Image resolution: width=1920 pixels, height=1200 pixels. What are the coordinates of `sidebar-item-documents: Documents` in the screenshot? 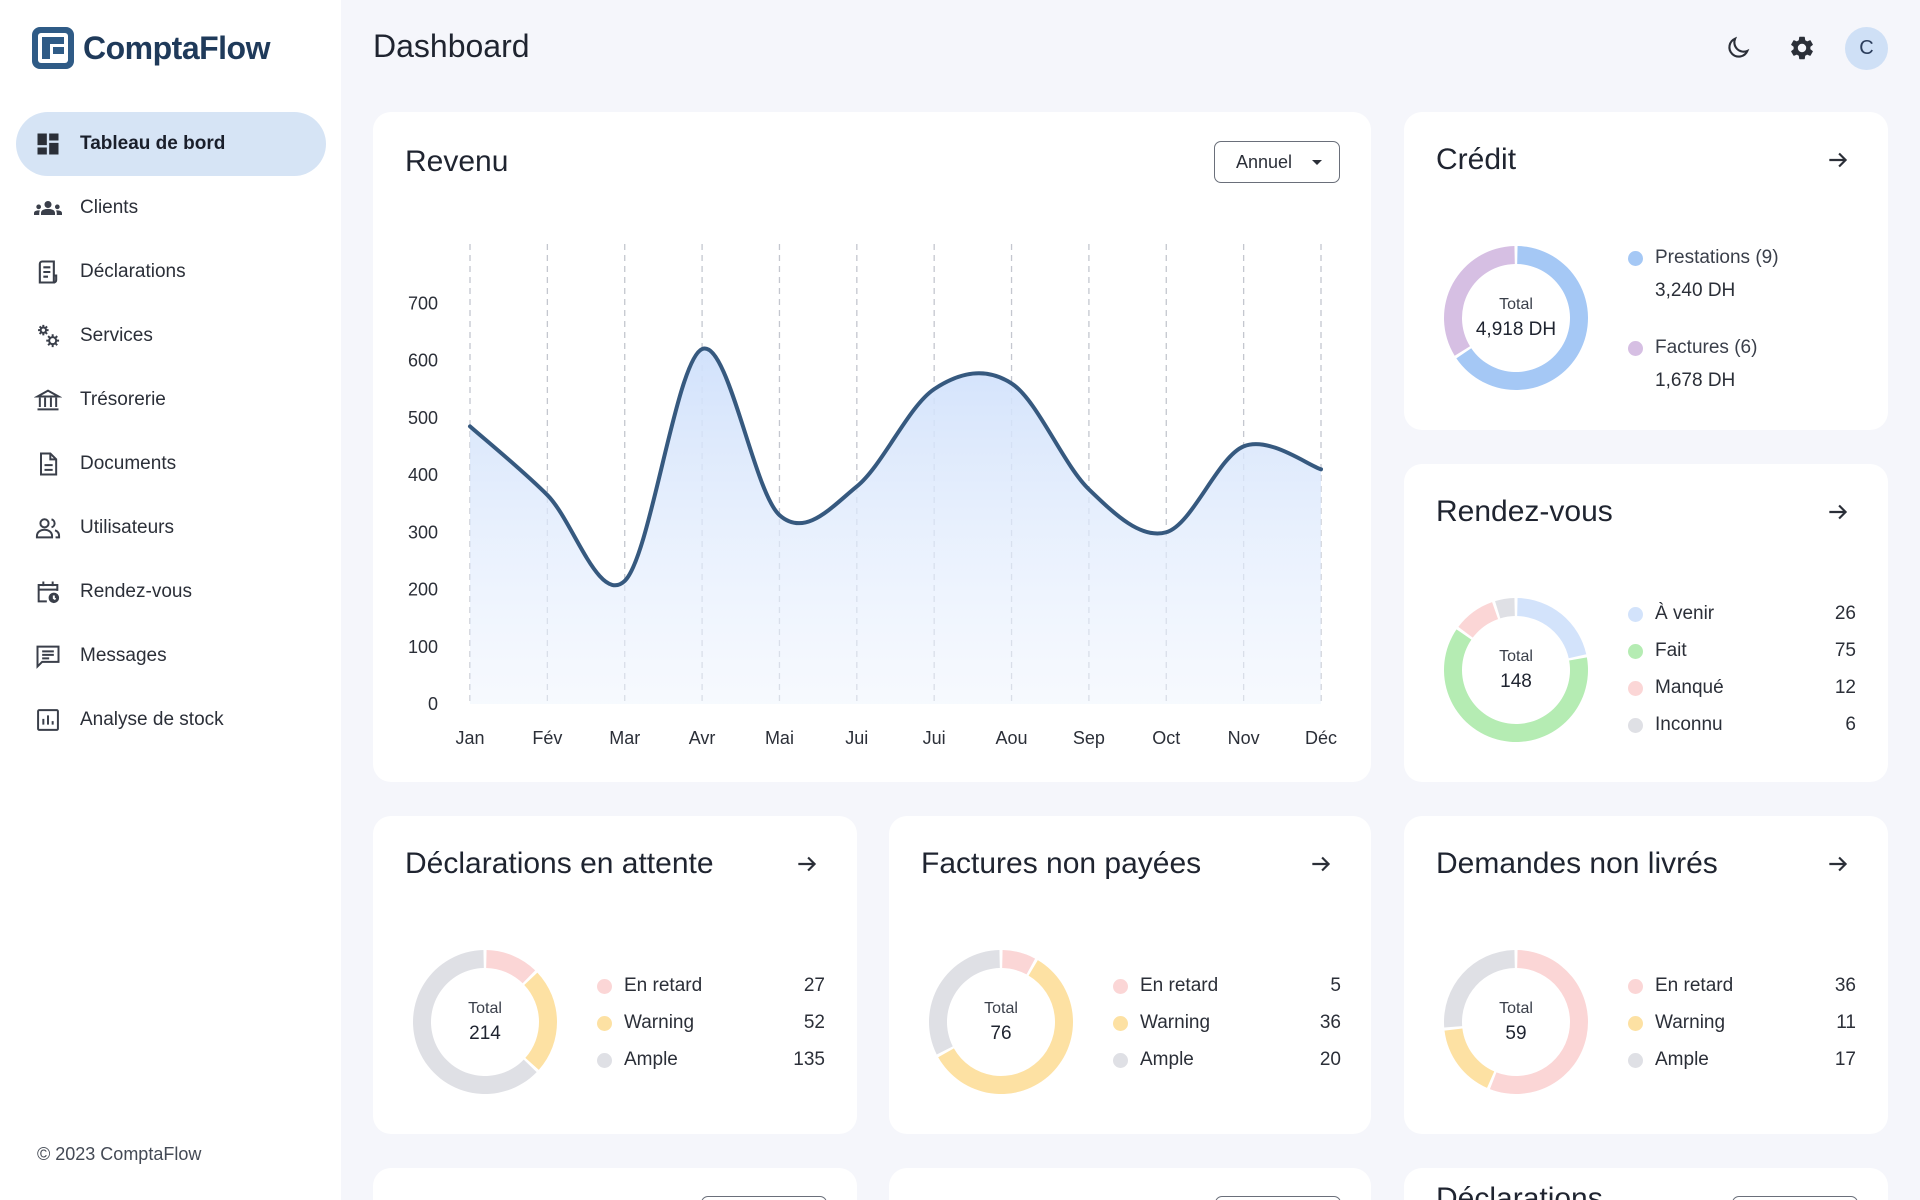 It's located at (171, 464).